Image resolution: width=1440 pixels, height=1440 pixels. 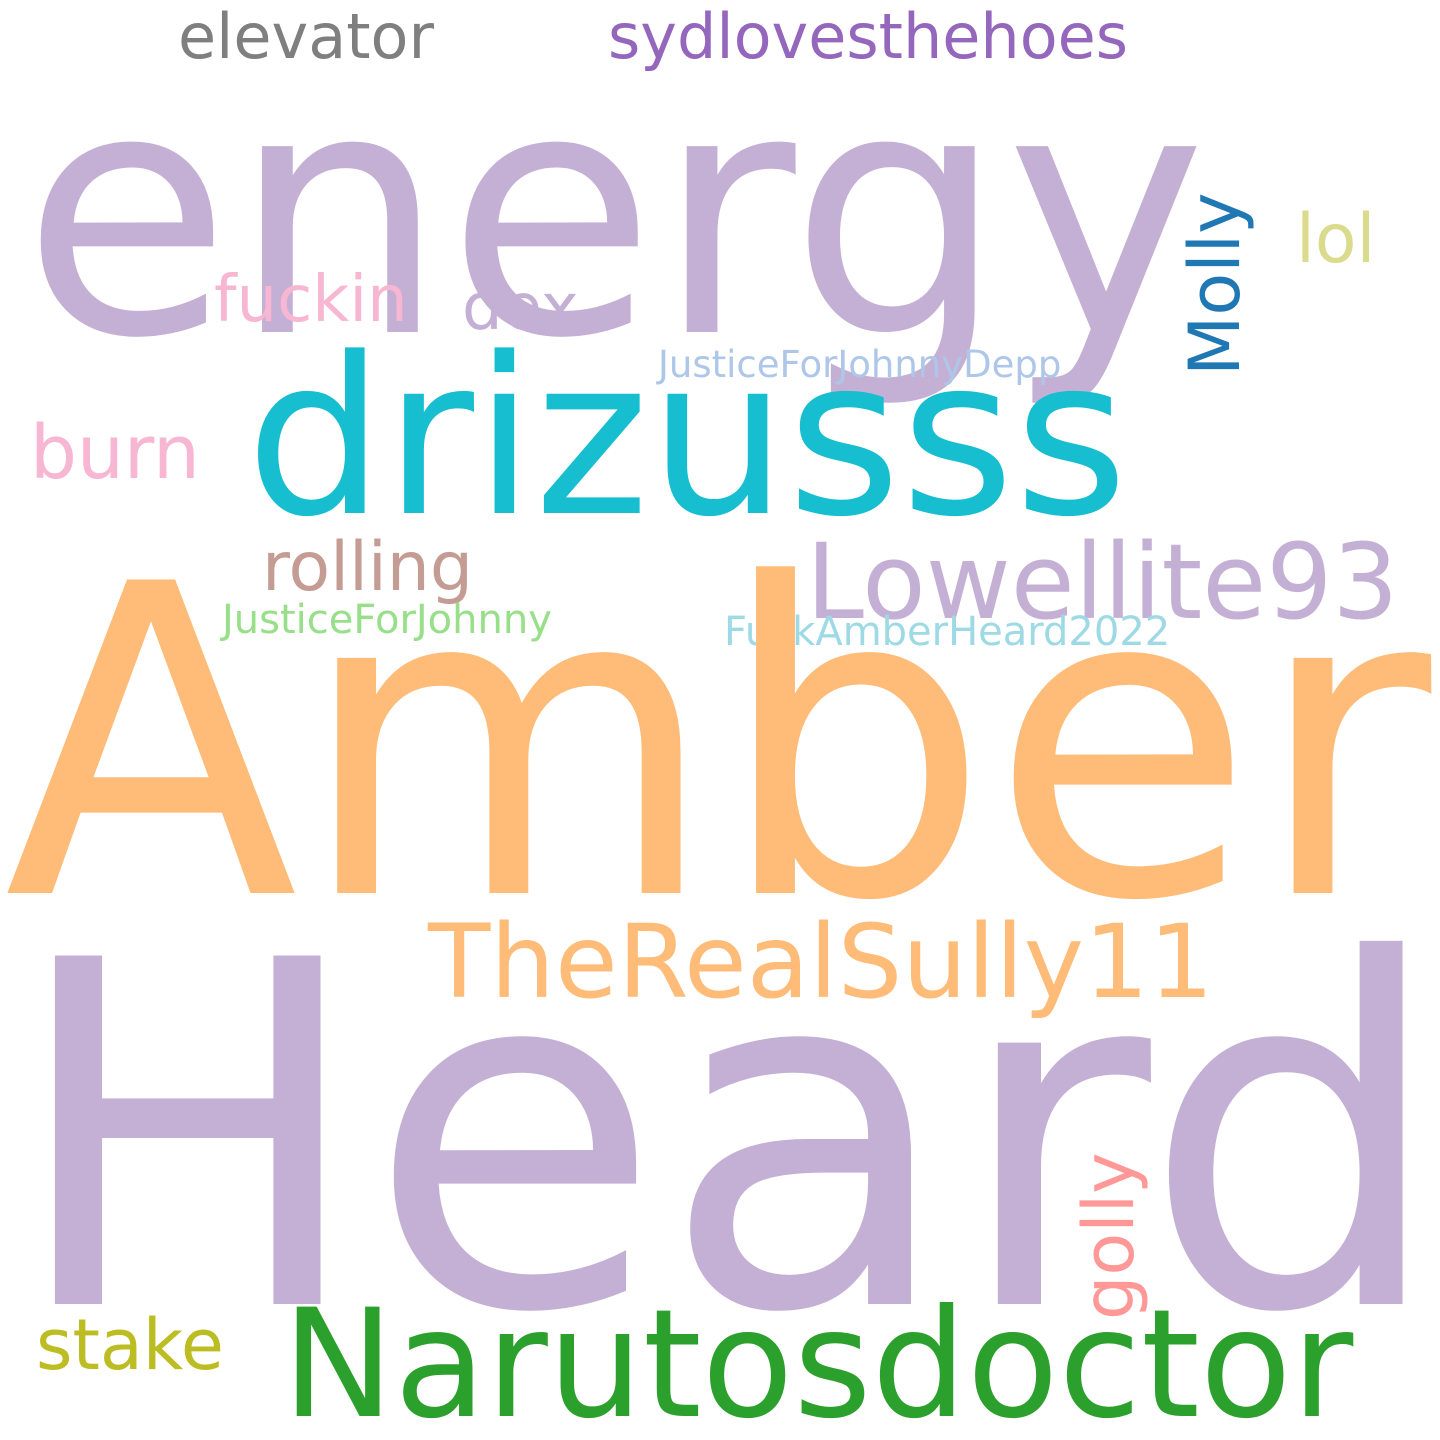 What do you see at coordinates (130, 1345) in the screenshot?
I see `word-stake: stake` at bounding box center [130, 1345].